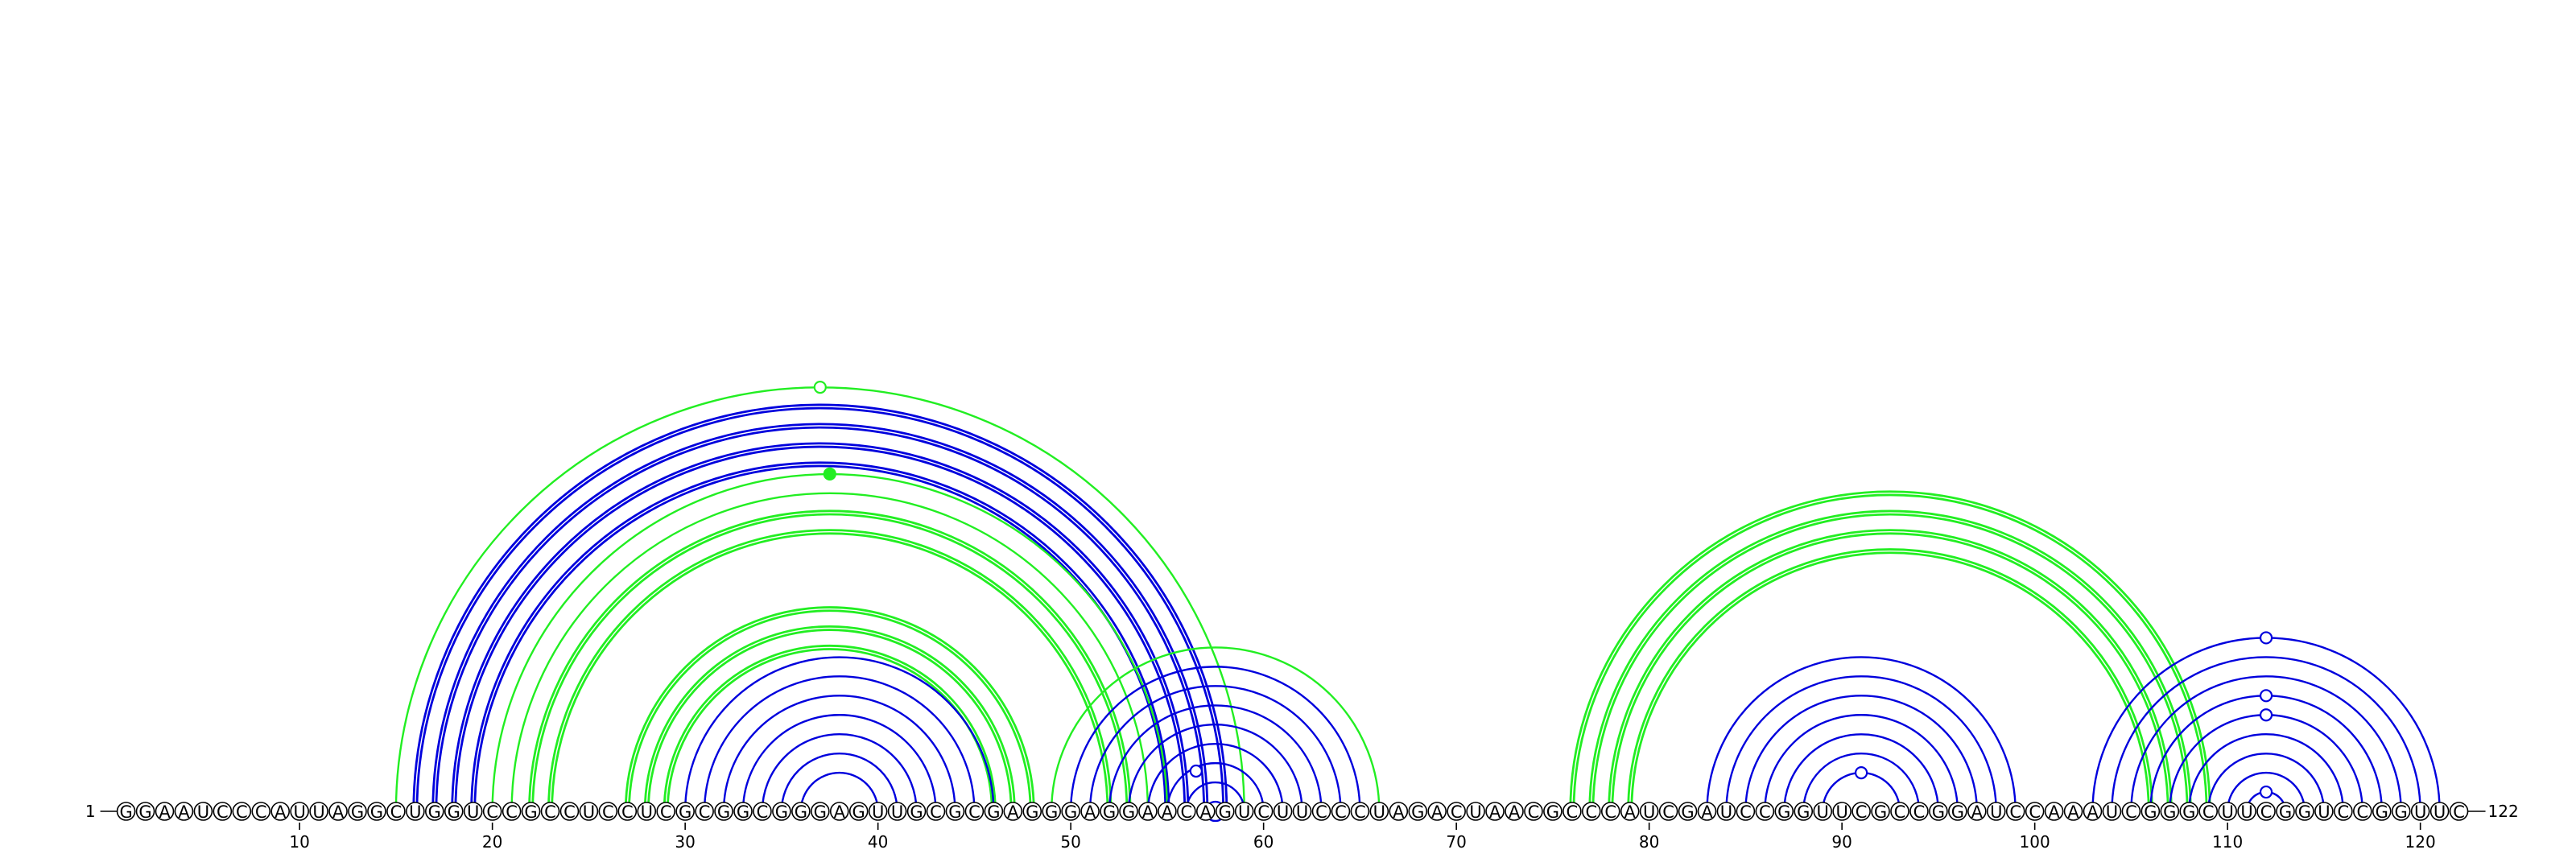 This screenshot has height=858, width=2576. Describe the element at coordinates (90, 812) in the screenshot. I see `start-position-label: 1` at that location.